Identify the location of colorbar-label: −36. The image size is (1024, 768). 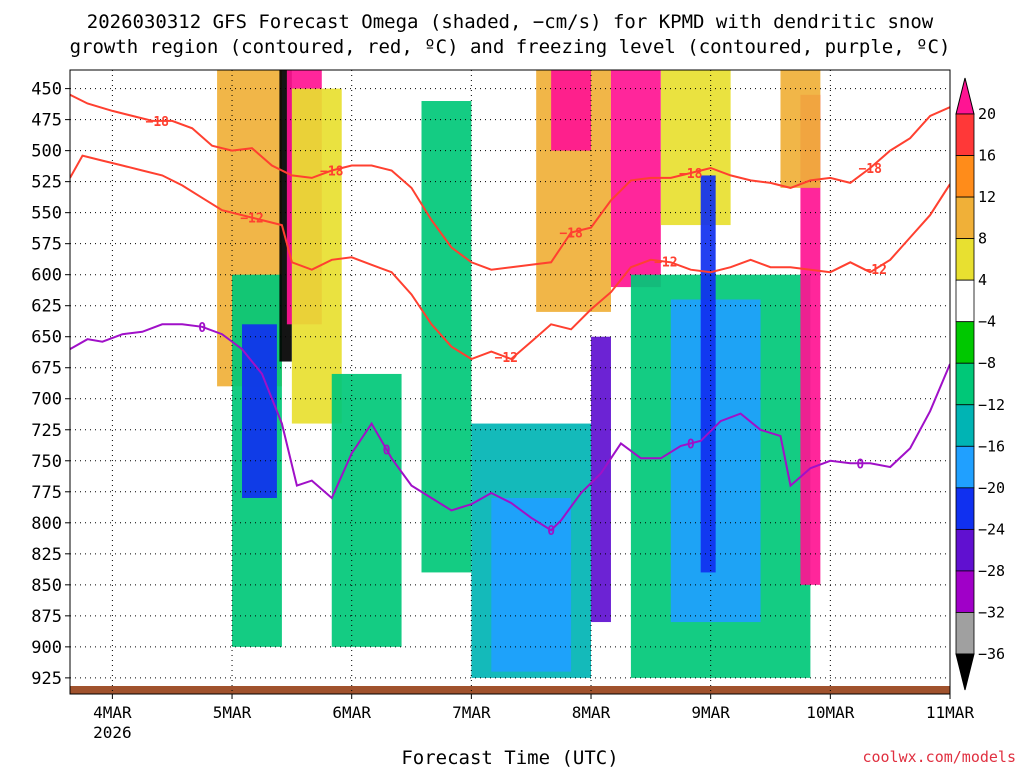
(991, 654).